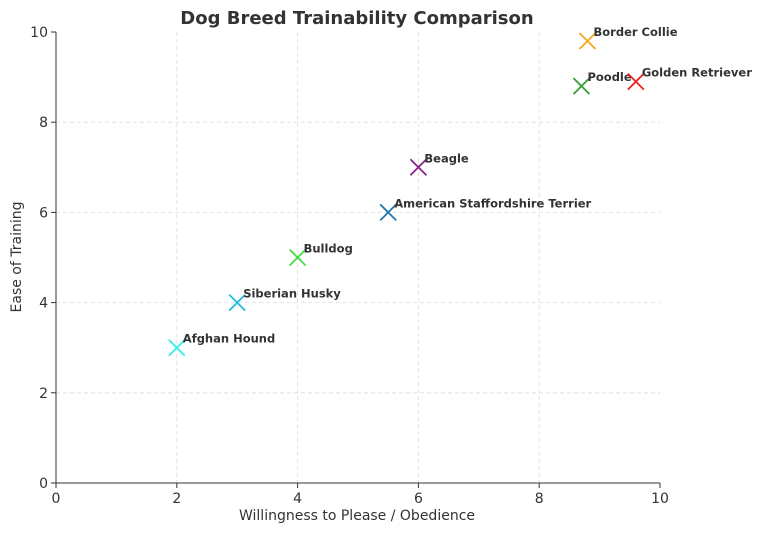 This screenshot has height=533, width=768. I want to click on x-tick-label-2: 4, so click(297, 499).